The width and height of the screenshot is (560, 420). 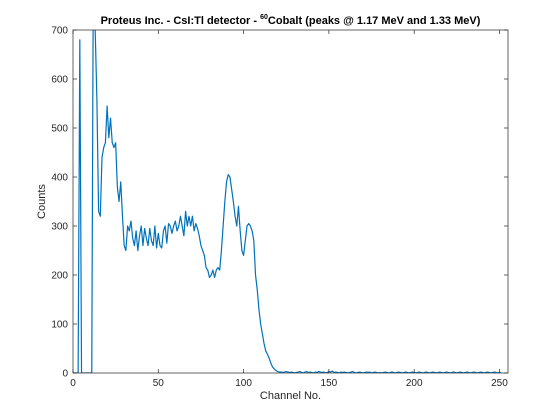 I want to click on x-tick-label-50: 50, so click(x=159, y=383).